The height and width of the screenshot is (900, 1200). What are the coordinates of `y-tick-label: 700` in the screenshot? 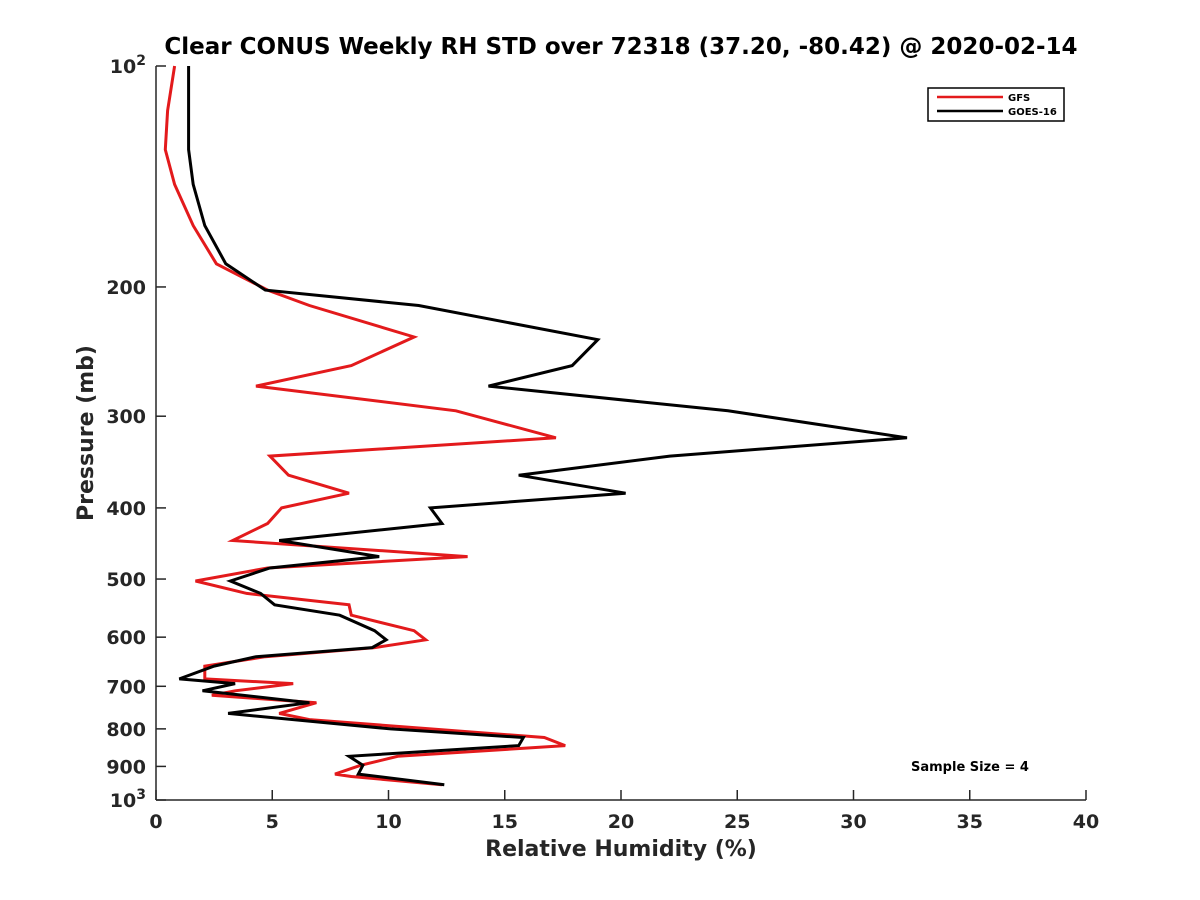 It's located at (126, 687).